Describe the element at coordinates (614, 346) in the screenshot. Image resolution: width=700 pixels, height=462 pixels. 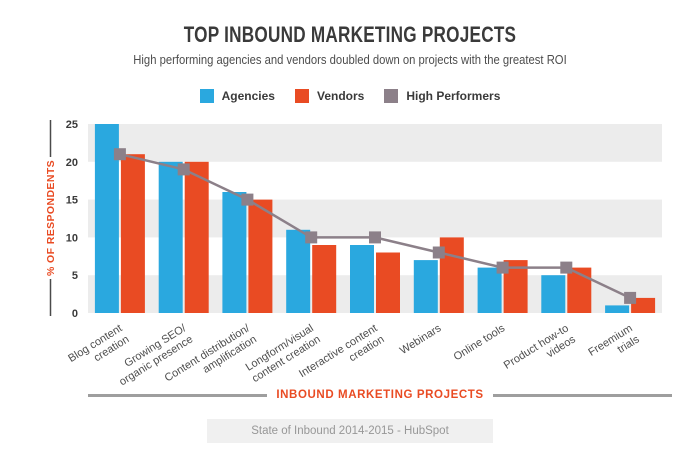
I see `x-category-label-8: Freemiumtrials` at that location.